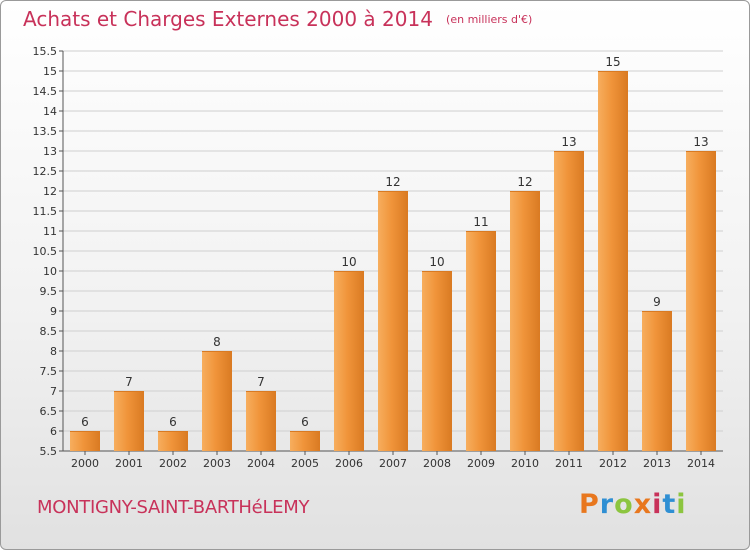 The image size is (750, 550). I want to click on bar-2012, so click(613, 261).